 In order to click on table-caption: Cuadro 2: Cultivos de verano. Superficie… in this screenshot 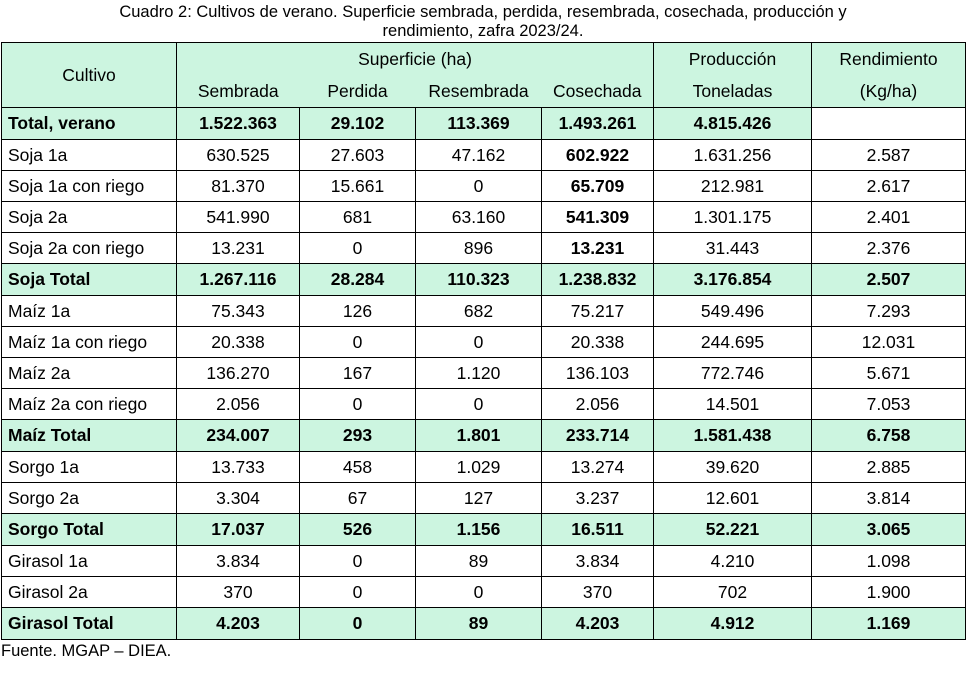, I will do `click(483, 21)`.